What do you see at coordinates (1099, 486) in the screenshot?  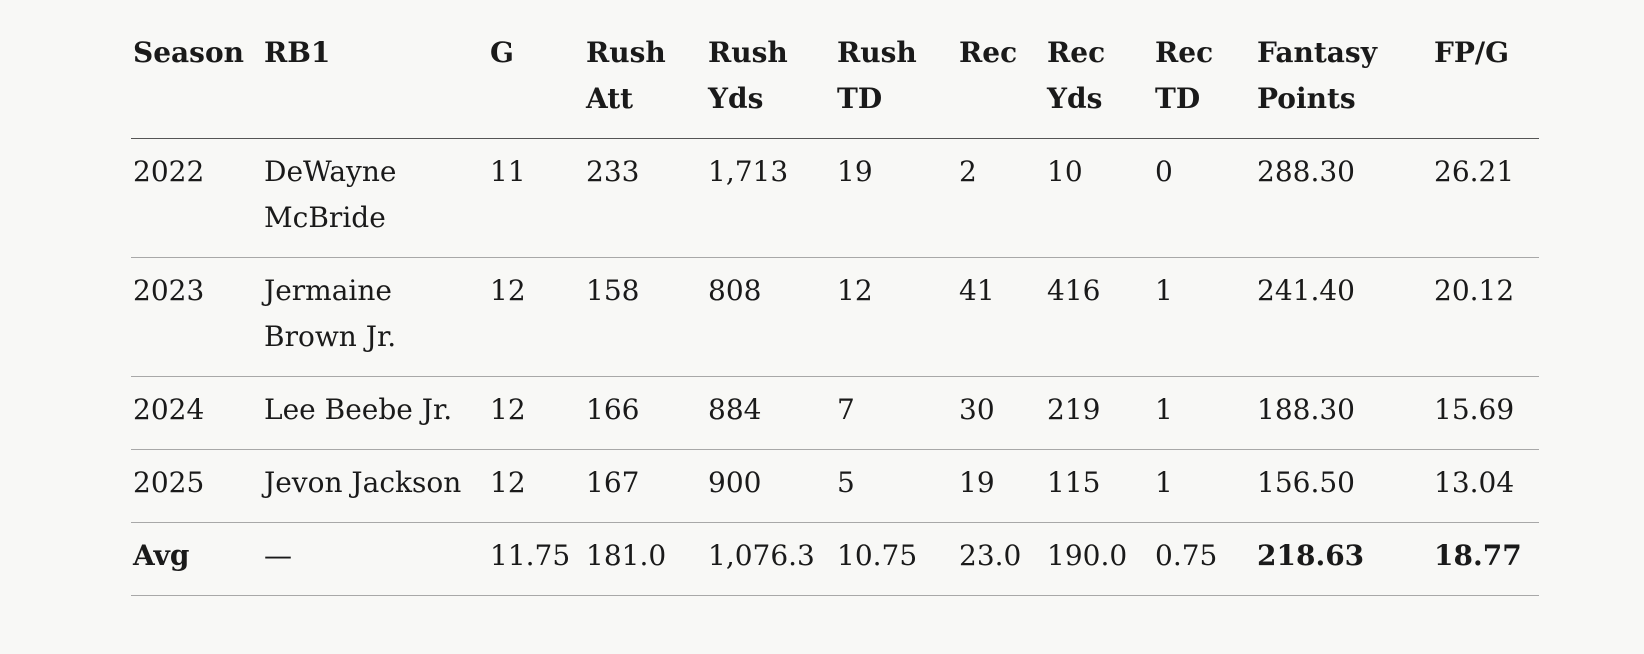 I see `cell-rec-yds: 115` at bounding box center [1099, 486].